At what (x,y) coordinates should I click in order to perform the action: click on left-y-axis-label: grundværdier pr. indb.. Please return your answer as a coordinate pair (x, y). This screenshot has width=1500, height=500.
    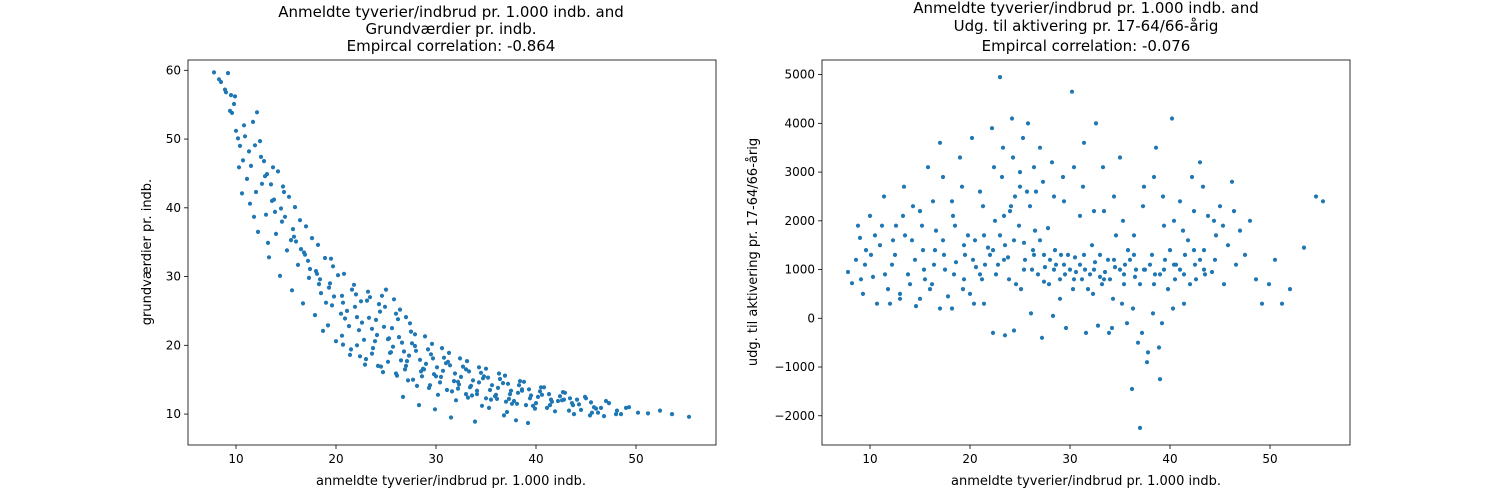
    Looking at the image, I should click on (147, 252).